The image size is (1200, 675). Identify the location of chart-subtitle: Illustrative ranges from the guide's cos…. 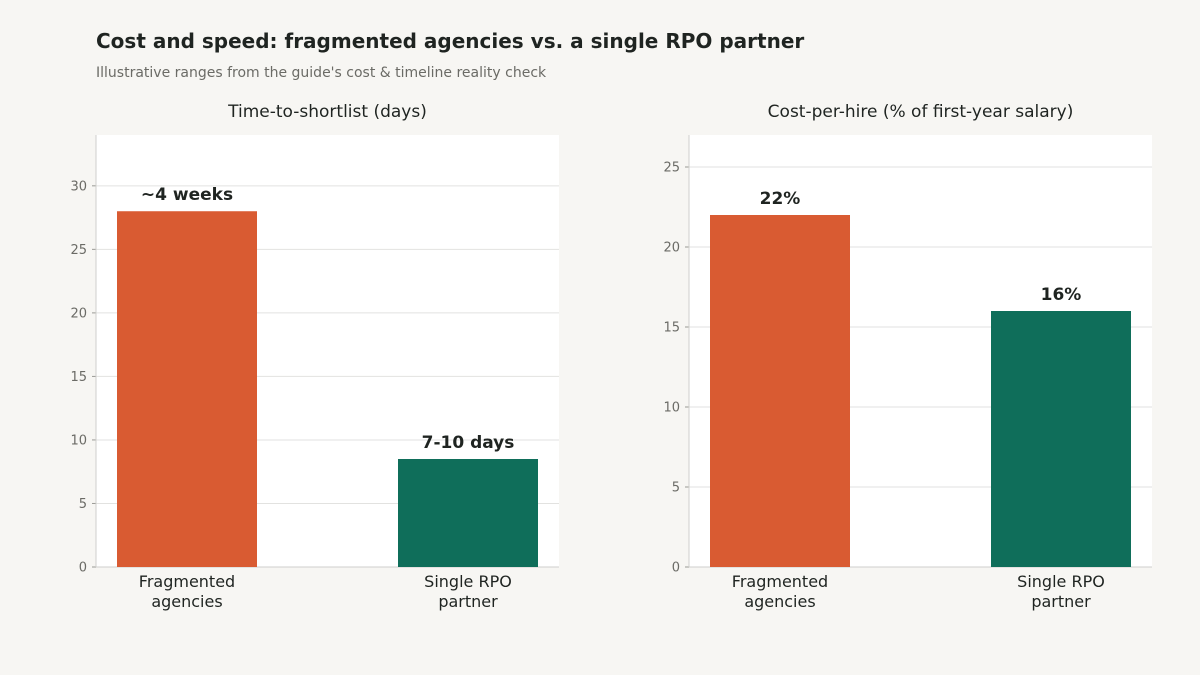
(321, 73).